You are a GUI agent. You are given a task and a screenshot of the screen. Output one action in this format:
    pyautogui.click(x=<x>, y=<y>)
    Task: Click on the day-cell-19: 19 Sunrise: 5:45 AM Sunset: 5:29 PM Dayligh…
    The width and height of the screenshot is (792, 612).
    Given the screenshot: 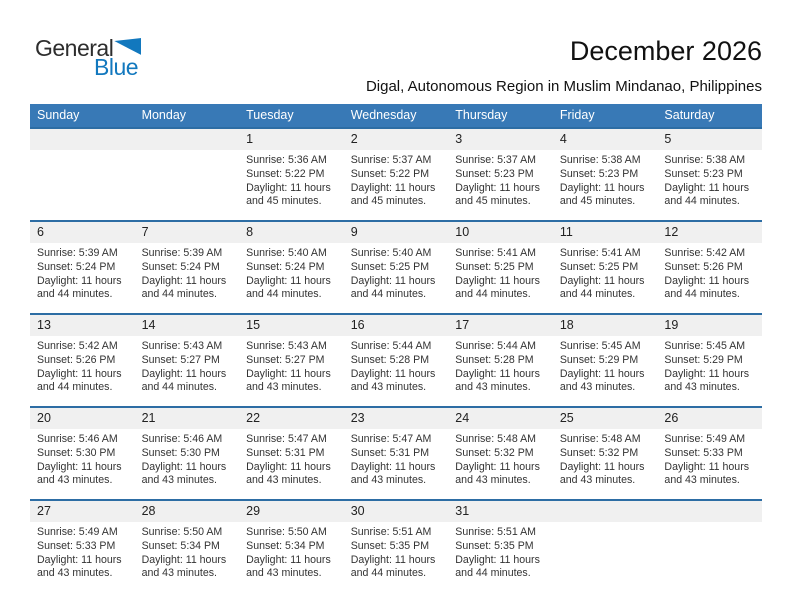 What is the action you would take?
    pyautogui.click(x=709, y=360)
    